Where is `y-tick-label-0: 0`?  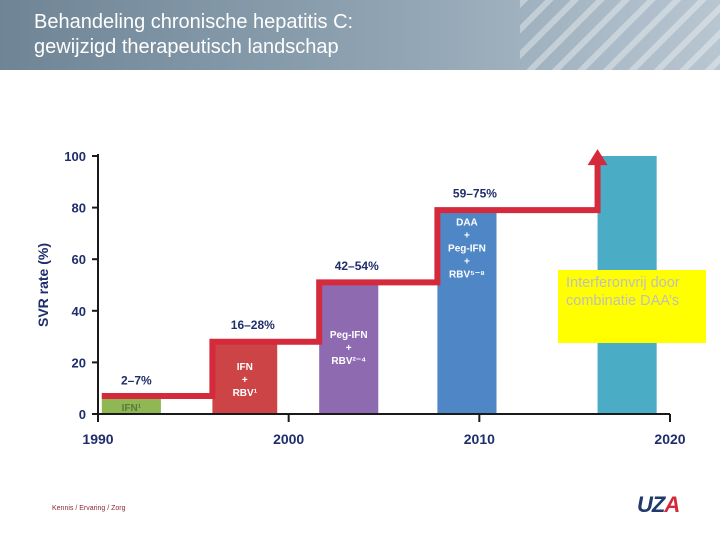
y-tick-label-0: 0 is located at coordinates (82, 414).